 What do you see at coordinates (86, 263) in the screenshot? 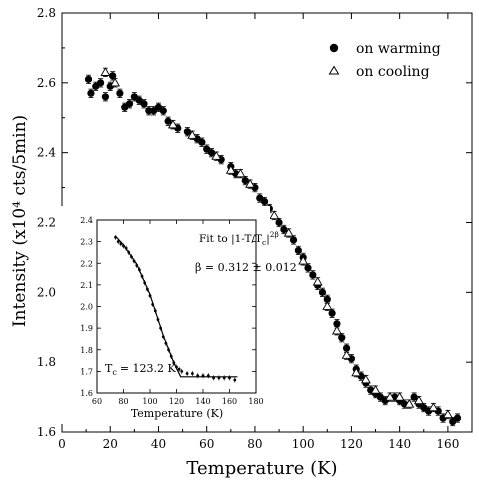
I see `inset-y-tick-label: 2.2` at bounding box center [86, 263].